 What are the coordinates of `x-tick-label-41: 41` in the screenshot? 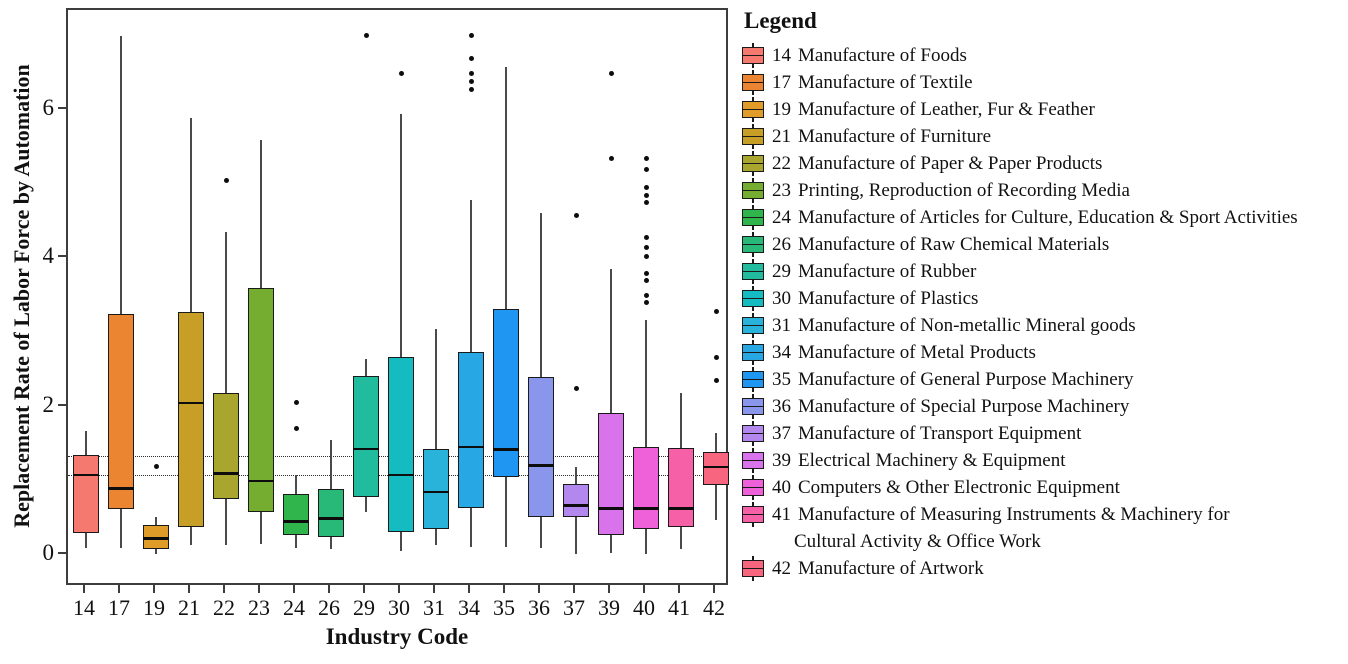 It's located at (679, 607).